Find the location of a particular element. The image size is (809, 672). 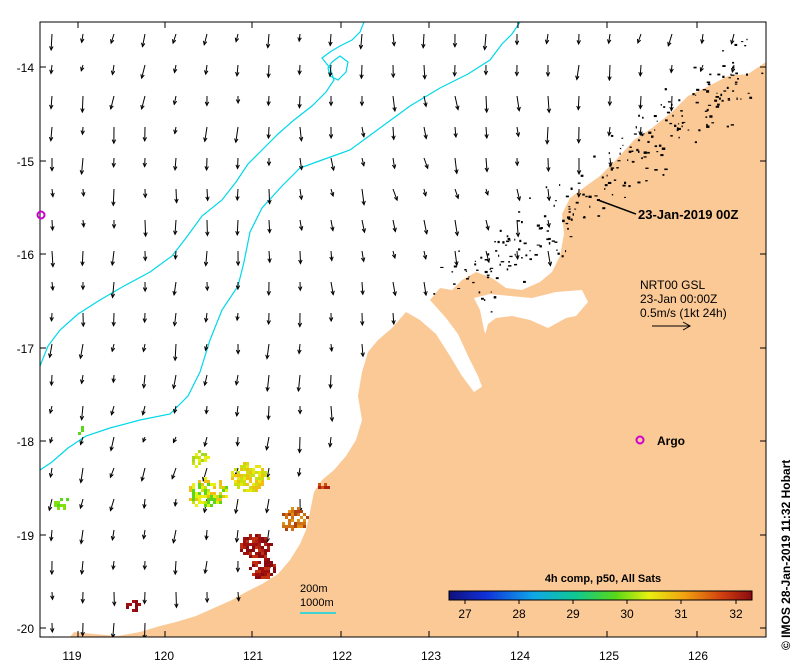

colorbar-tick-label: 28 is located at coordinates (519, 614).